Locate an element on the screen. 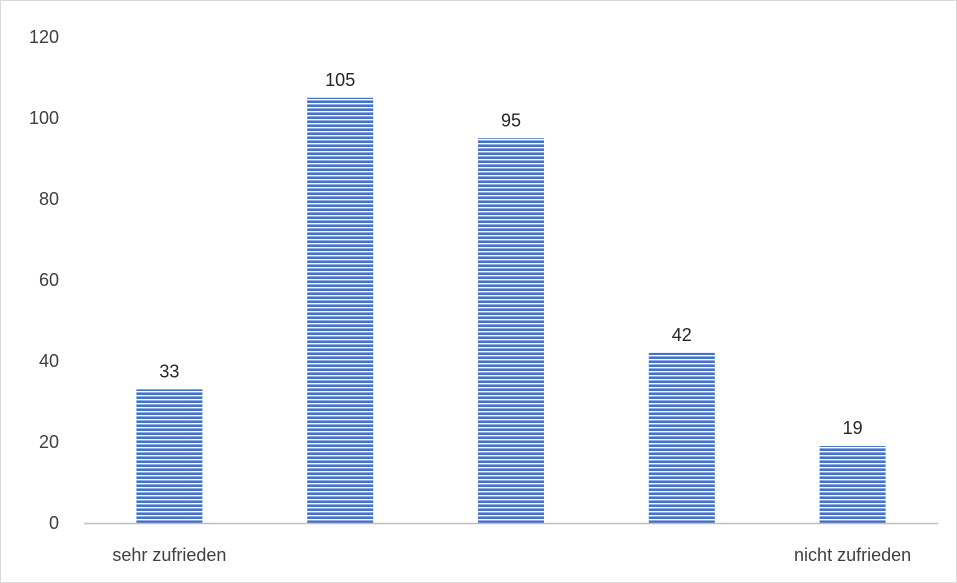 The image size is (957, 583). y-tick-label: 120 is located at coordinates (44, 37).